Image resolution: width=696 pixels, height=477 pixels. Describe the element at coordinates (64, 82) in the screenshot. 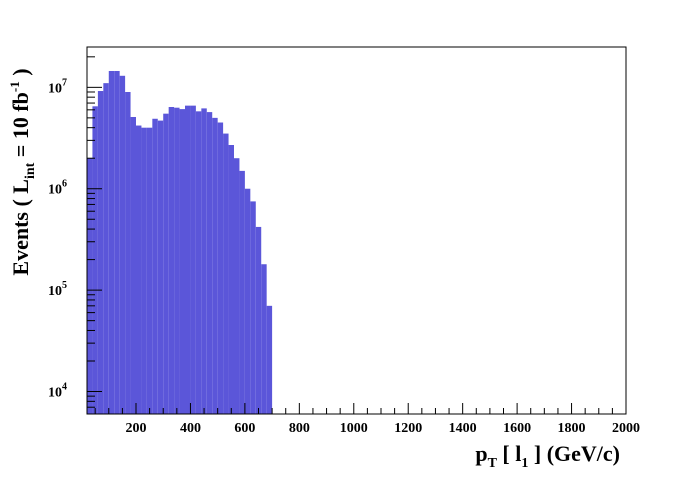

I see `y-tick-label-exponent: 7` at that location.